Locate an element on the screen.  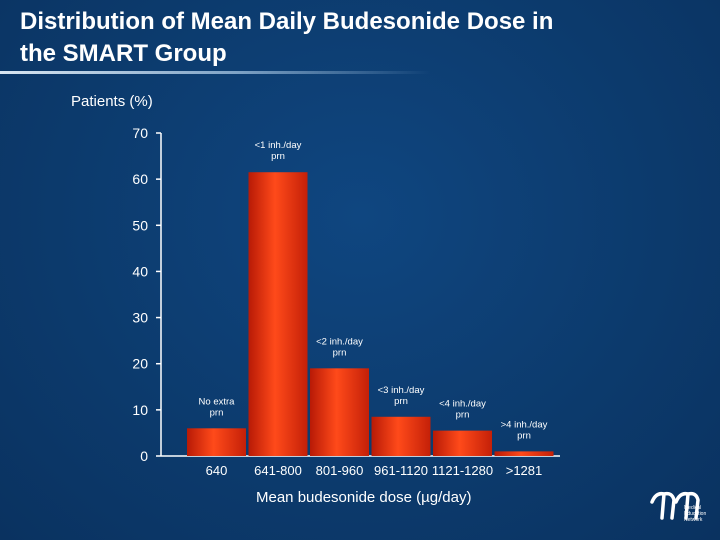
logo-line2: Education is located at coordinates (695, 514).